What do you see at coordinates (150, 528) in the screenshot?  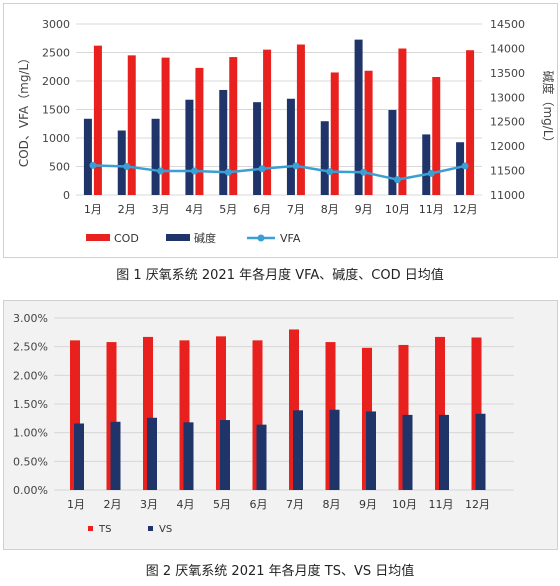 I see `legend-swatch-vs` at bounding box center [150, 528].